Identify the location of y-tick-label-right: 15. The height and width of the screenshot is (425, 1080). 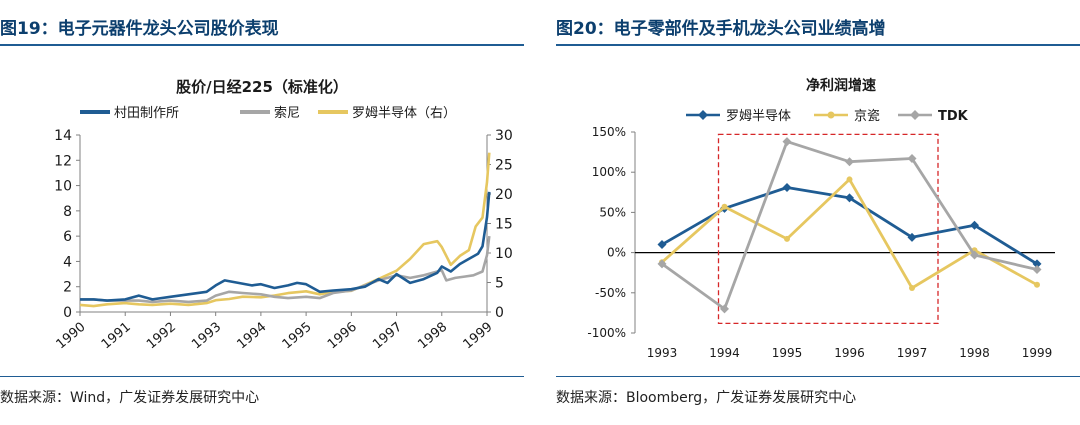
(504, 225).